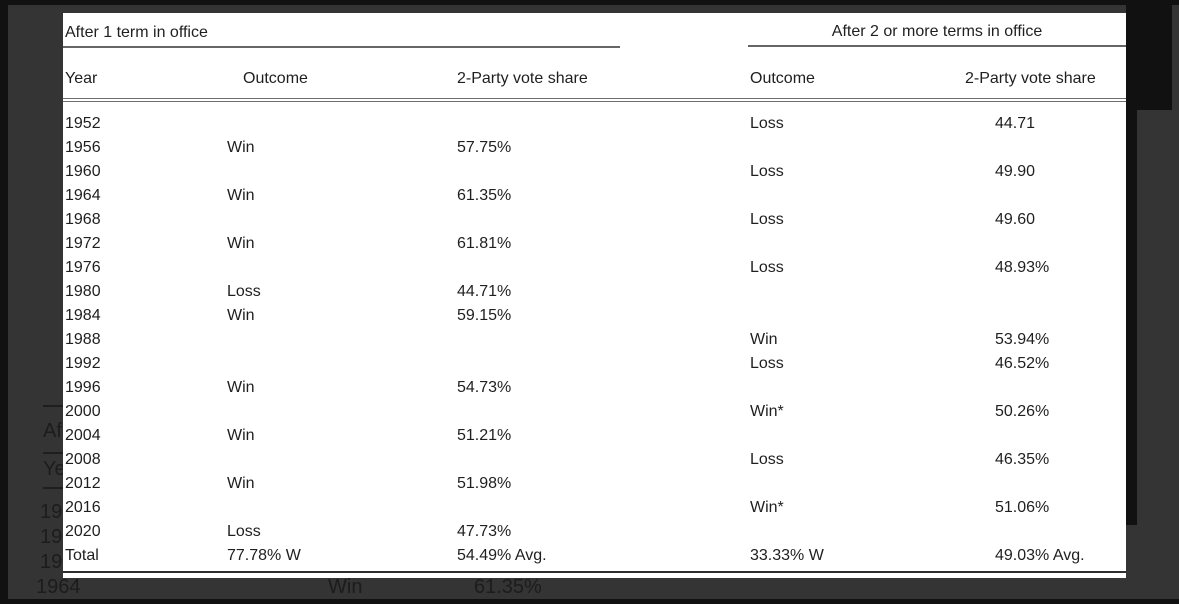  I want to click on column-header-outcome-left: Outcome, so click(275, 78).